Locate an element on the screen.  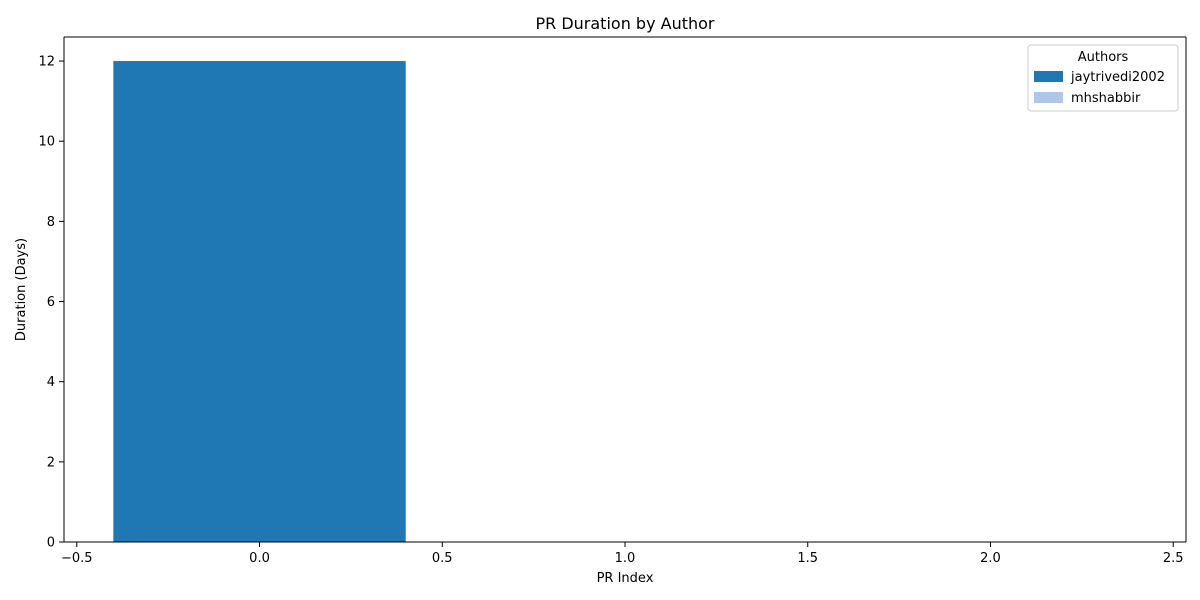
y-tick-label: 4 is located at coordinates (51, 382).